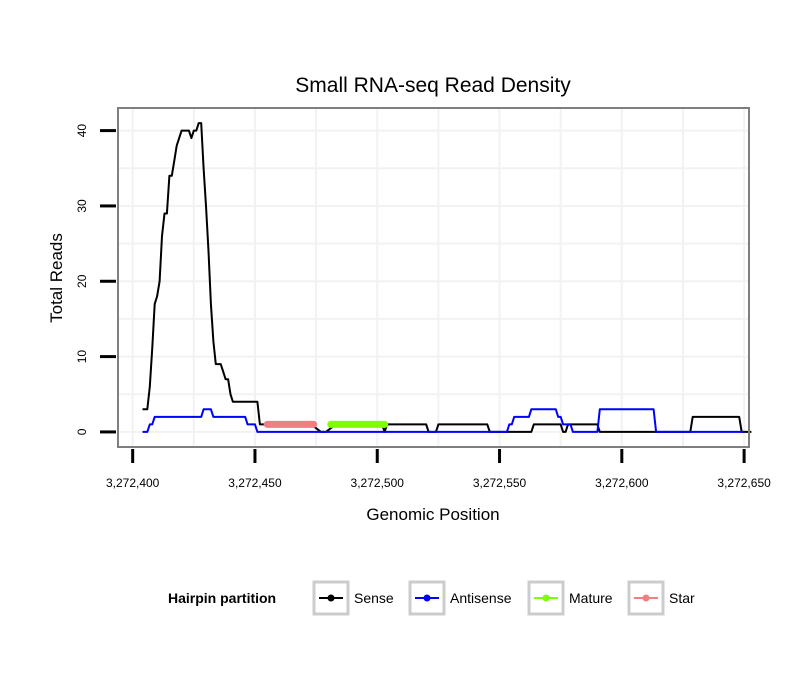 The image size is (810, 690). What do you see at coordinates (432, 514) in the screenshot?
I see `x-axis-title: Genomic Position` at bounding box center [432, 514].